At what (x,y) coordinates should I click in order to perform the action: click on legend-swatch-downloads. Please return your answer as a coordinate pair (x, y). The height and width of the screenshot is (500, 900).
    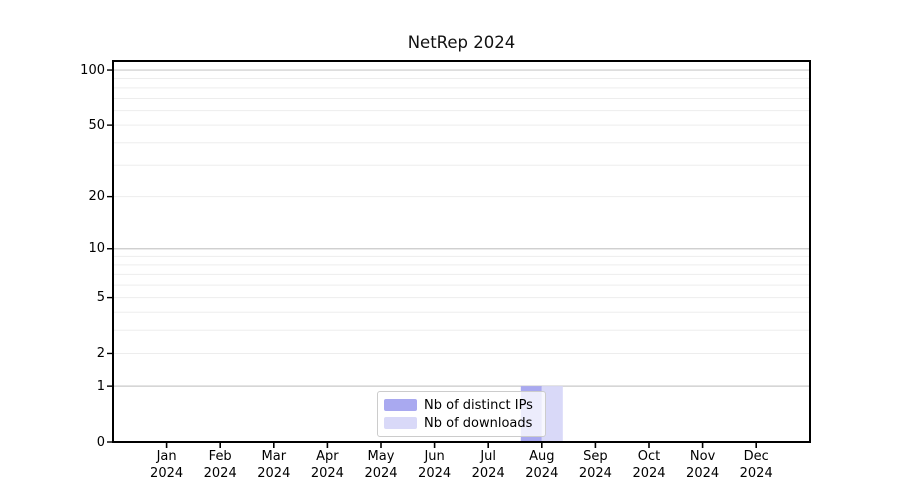
    Looking at the image, I should click on (400, 423).